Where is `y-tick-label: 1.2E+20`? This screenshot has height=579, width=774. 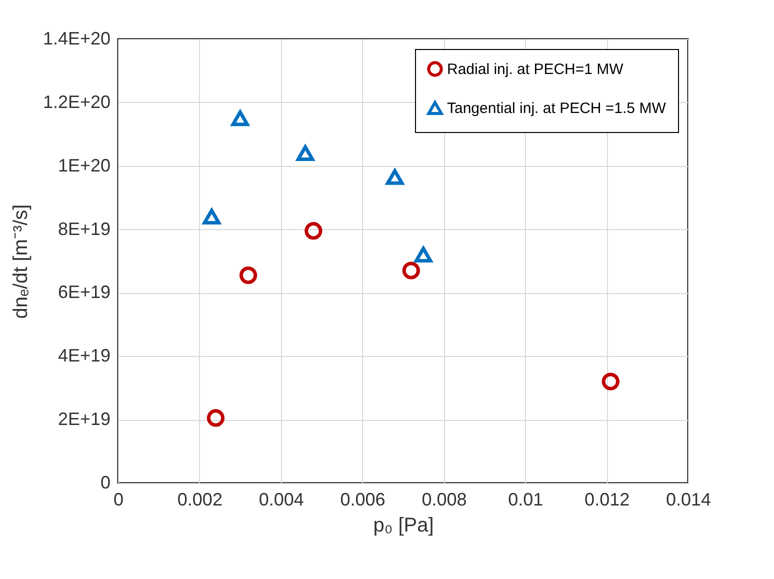
y-tick-label: 1.2E+20 is located at coordinates (76, 102).